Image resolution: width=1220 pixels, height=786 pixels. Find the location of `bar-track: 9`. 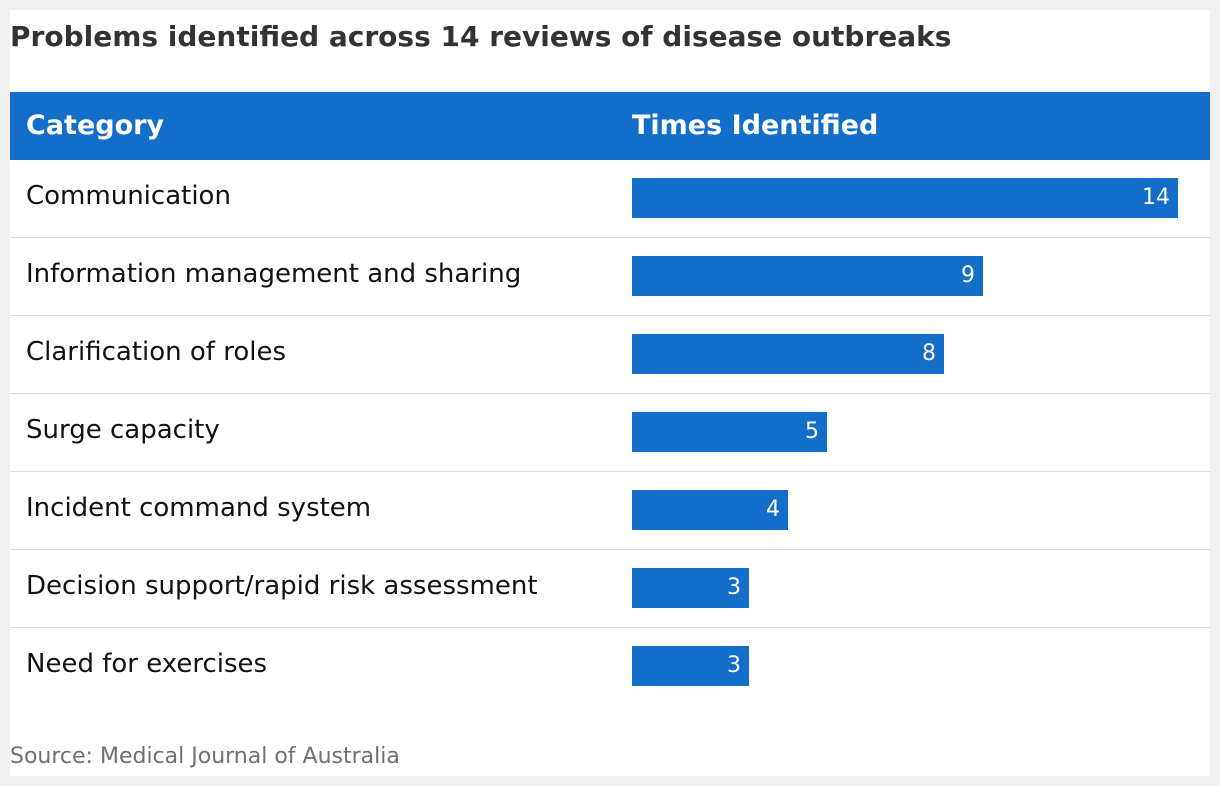

bar-track: 9 is located at coordinates (905, 276).